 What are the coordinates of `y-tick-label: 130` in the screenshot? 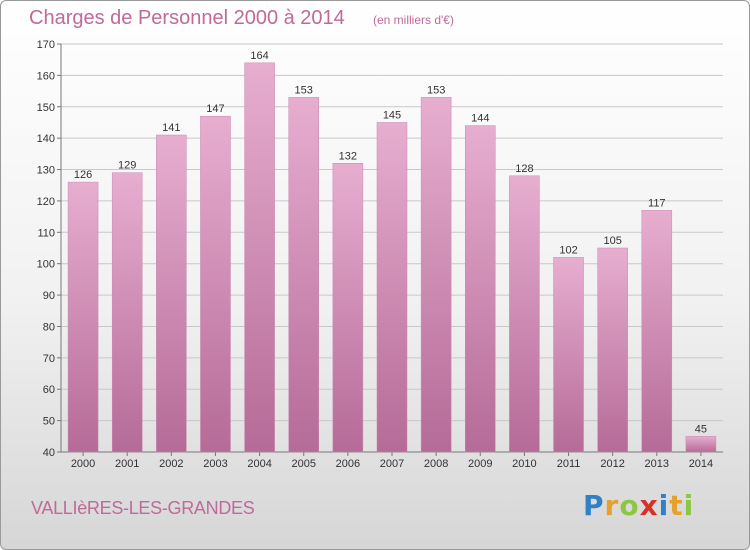 It's located at (46, 171).